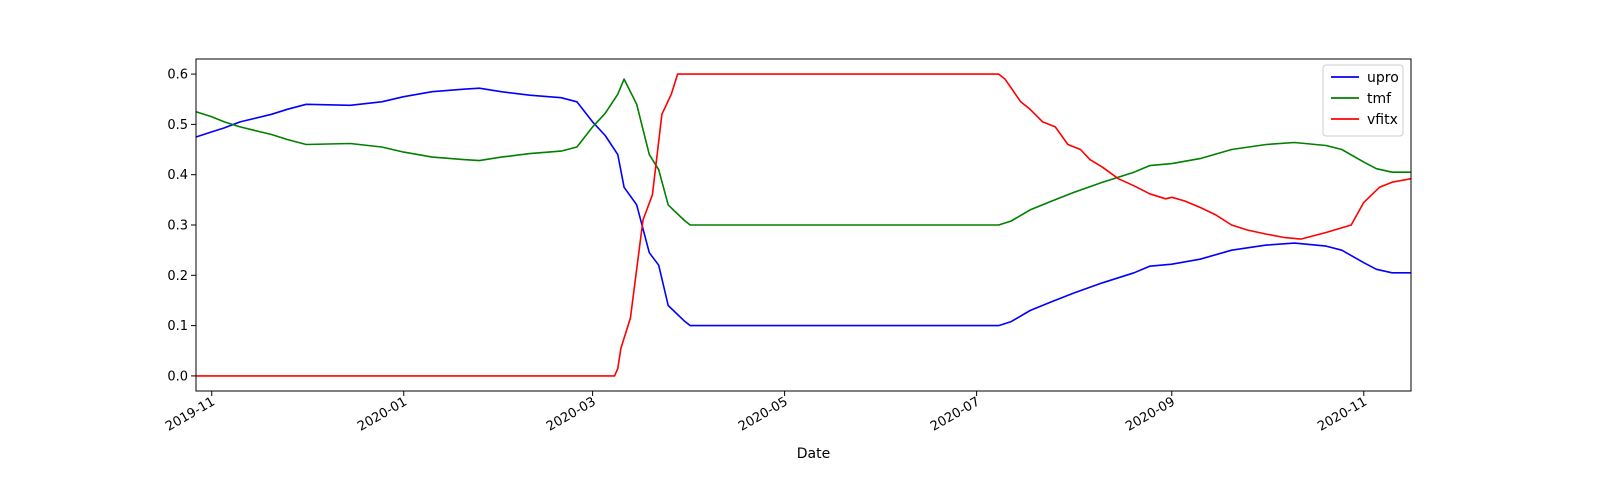 The image size is (1600, 500). I want to click on y-axis: 0.0 0.1 0.2 0.3 0.4 0.5 0.6, so click(181, 226).